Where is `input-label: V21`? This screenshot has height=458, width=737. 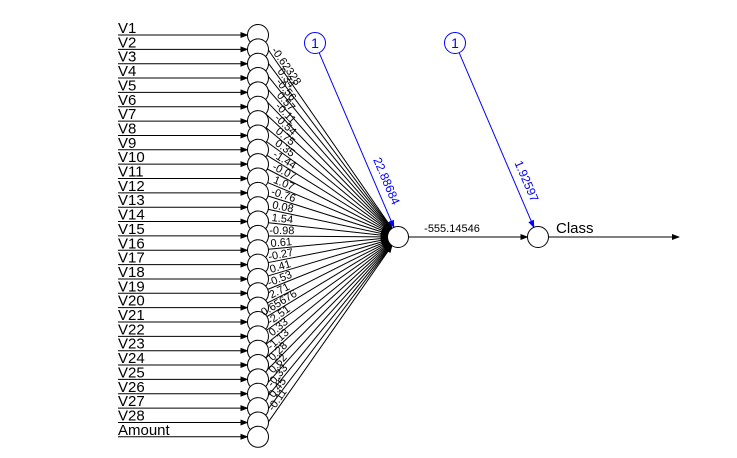 input-label: V21 is located at coordinates (131, 315).